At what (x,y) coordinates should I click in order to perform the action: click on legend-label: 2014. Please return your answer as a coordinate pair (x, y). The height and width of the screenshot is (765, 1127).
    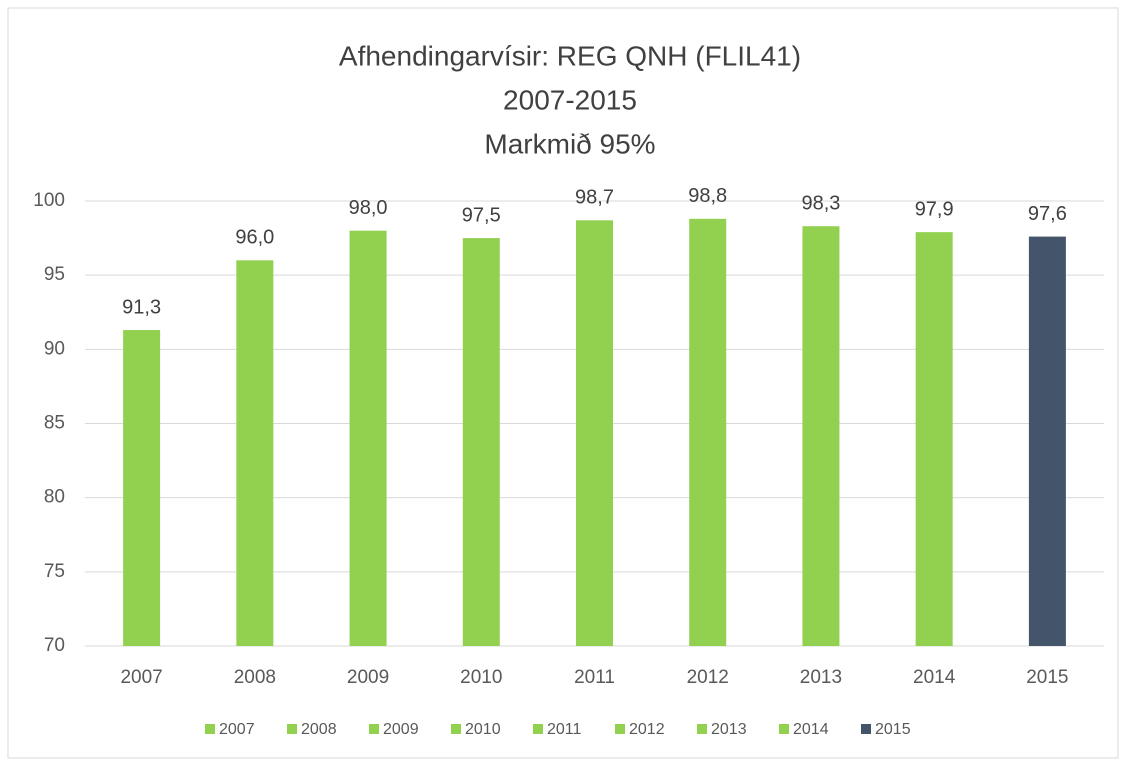
    Looking at the image, I should click on (811, 729).